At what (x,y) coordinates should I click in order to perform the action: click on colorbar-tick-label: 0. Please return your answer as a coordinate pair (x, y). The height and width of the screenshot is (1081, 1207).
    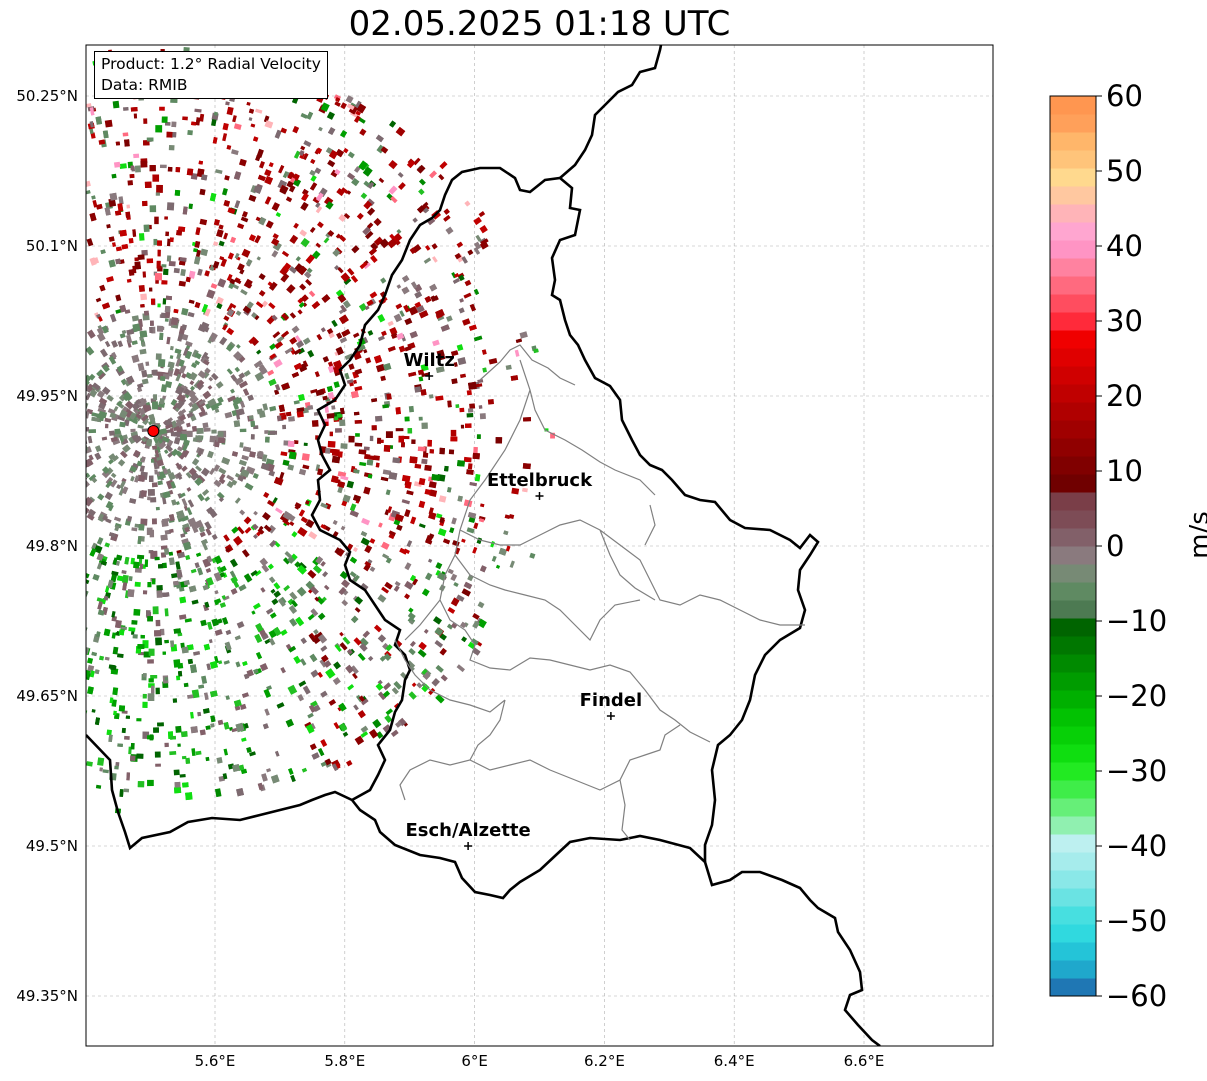
    Looking at the image, I should click on (1115, 546).